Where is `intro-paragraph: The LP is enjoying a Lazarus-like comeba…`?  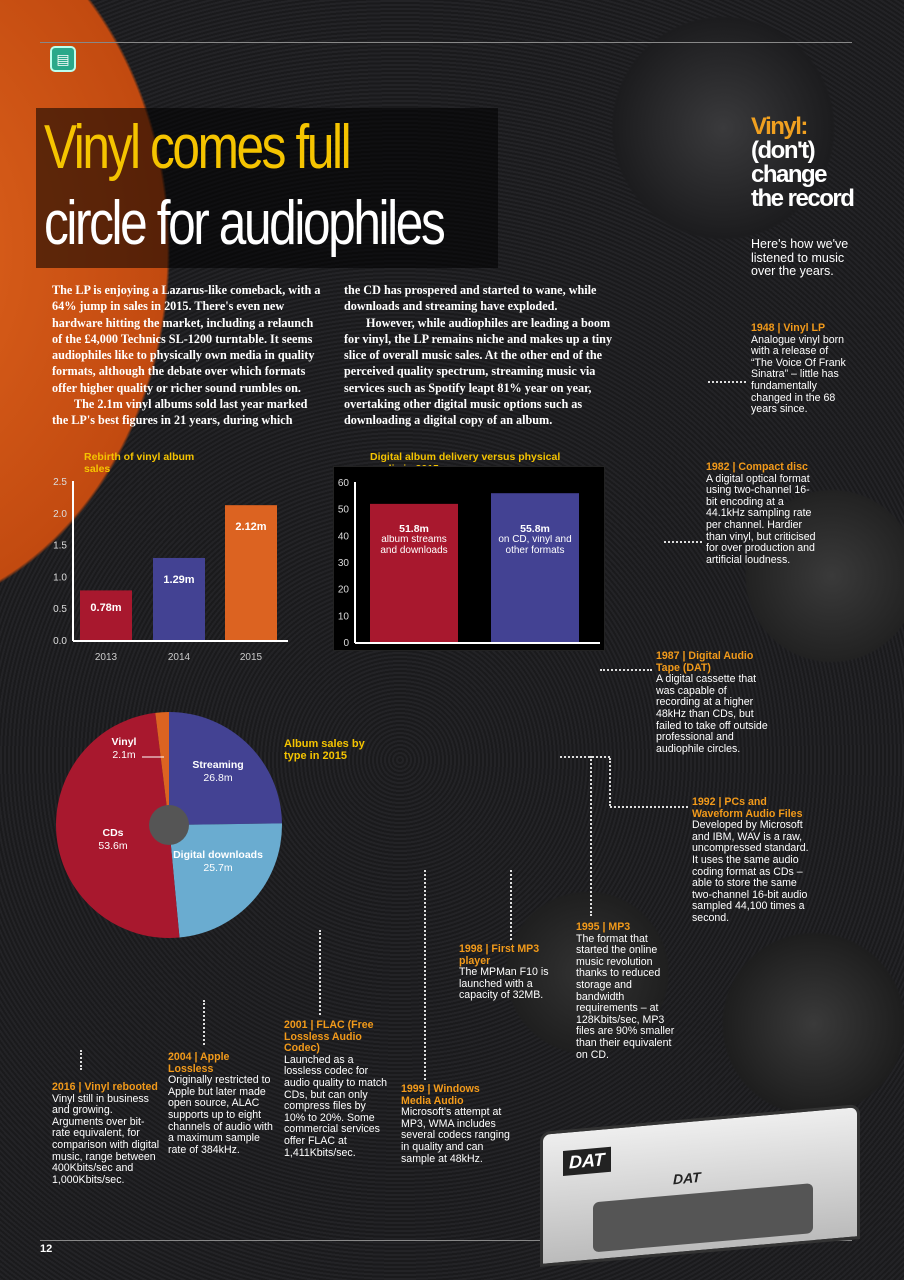 intro-paragraph: The LP is enjoying a Lazarus-like comeba… is located at coordinates (186, 339).